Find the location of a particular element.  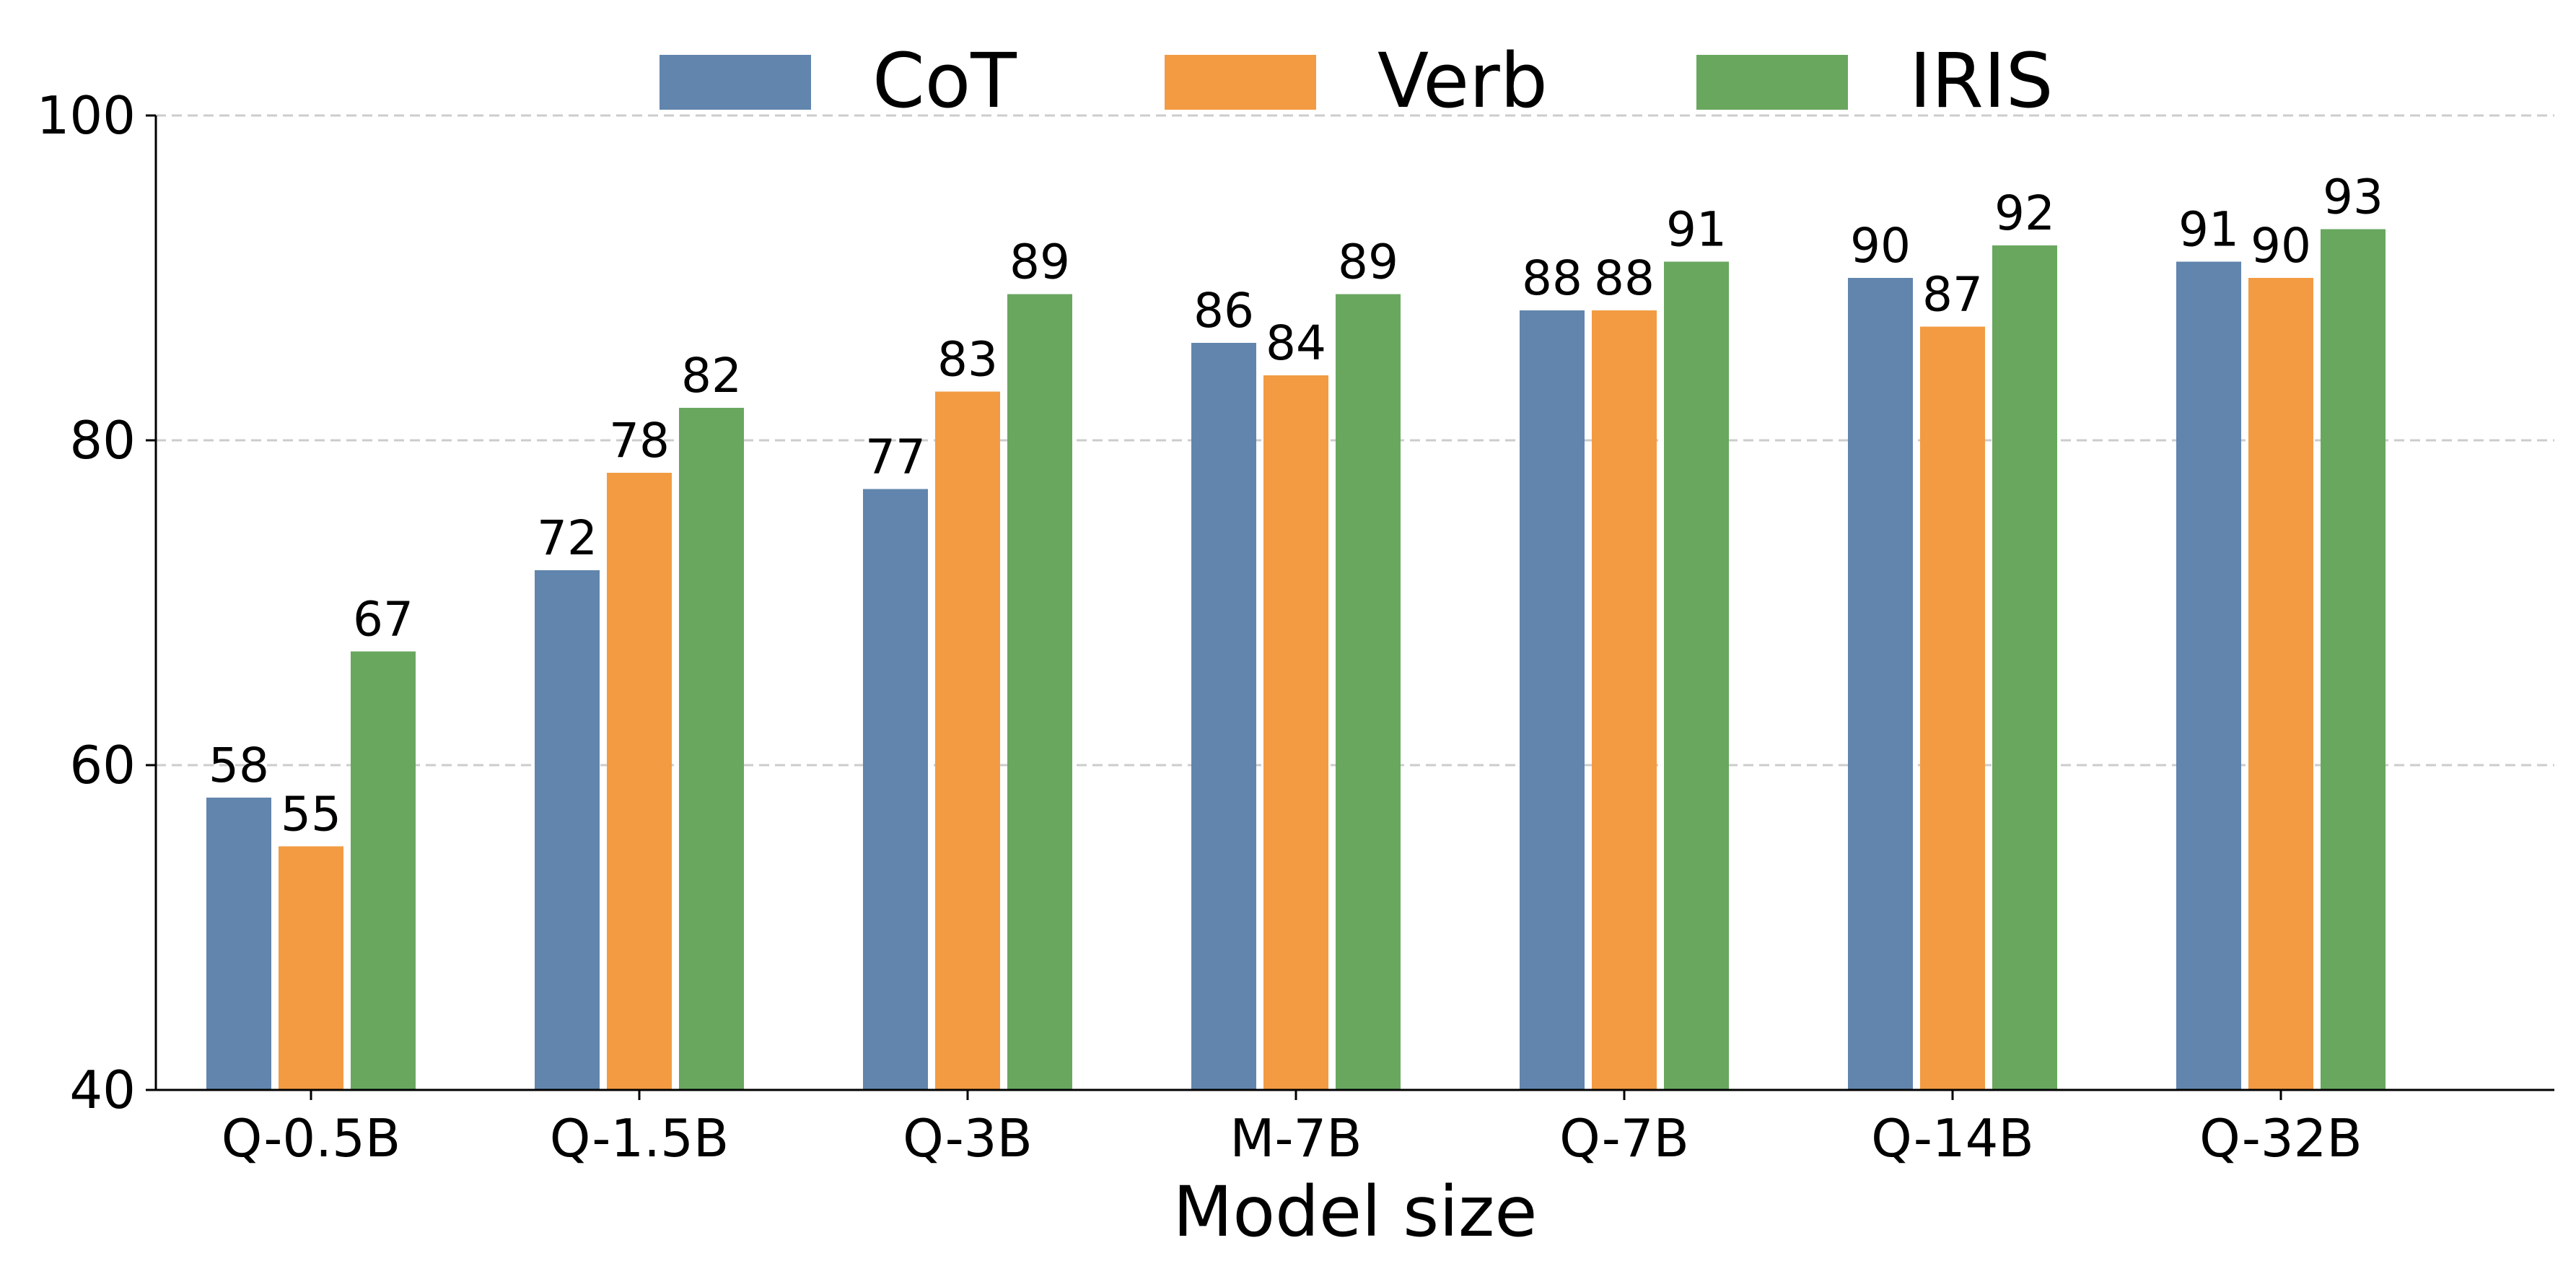

x-tick-label: Q-32B is located at coordinates (2280, 1138).